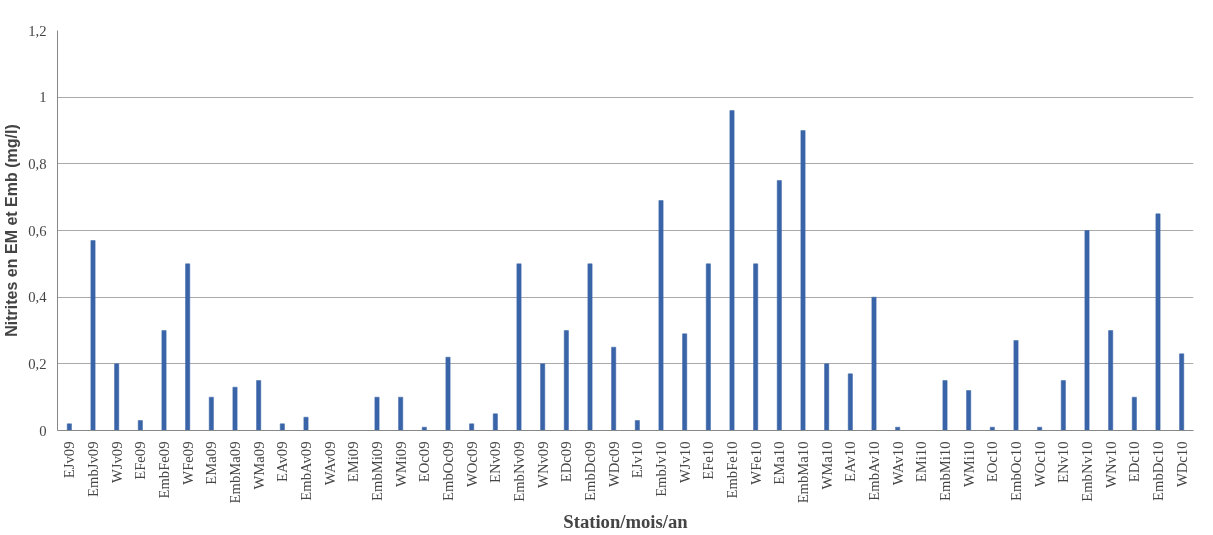 This screenshot has height=535, width=1213. I want to click on x-tick-label: WJv10, so click(684, 462).